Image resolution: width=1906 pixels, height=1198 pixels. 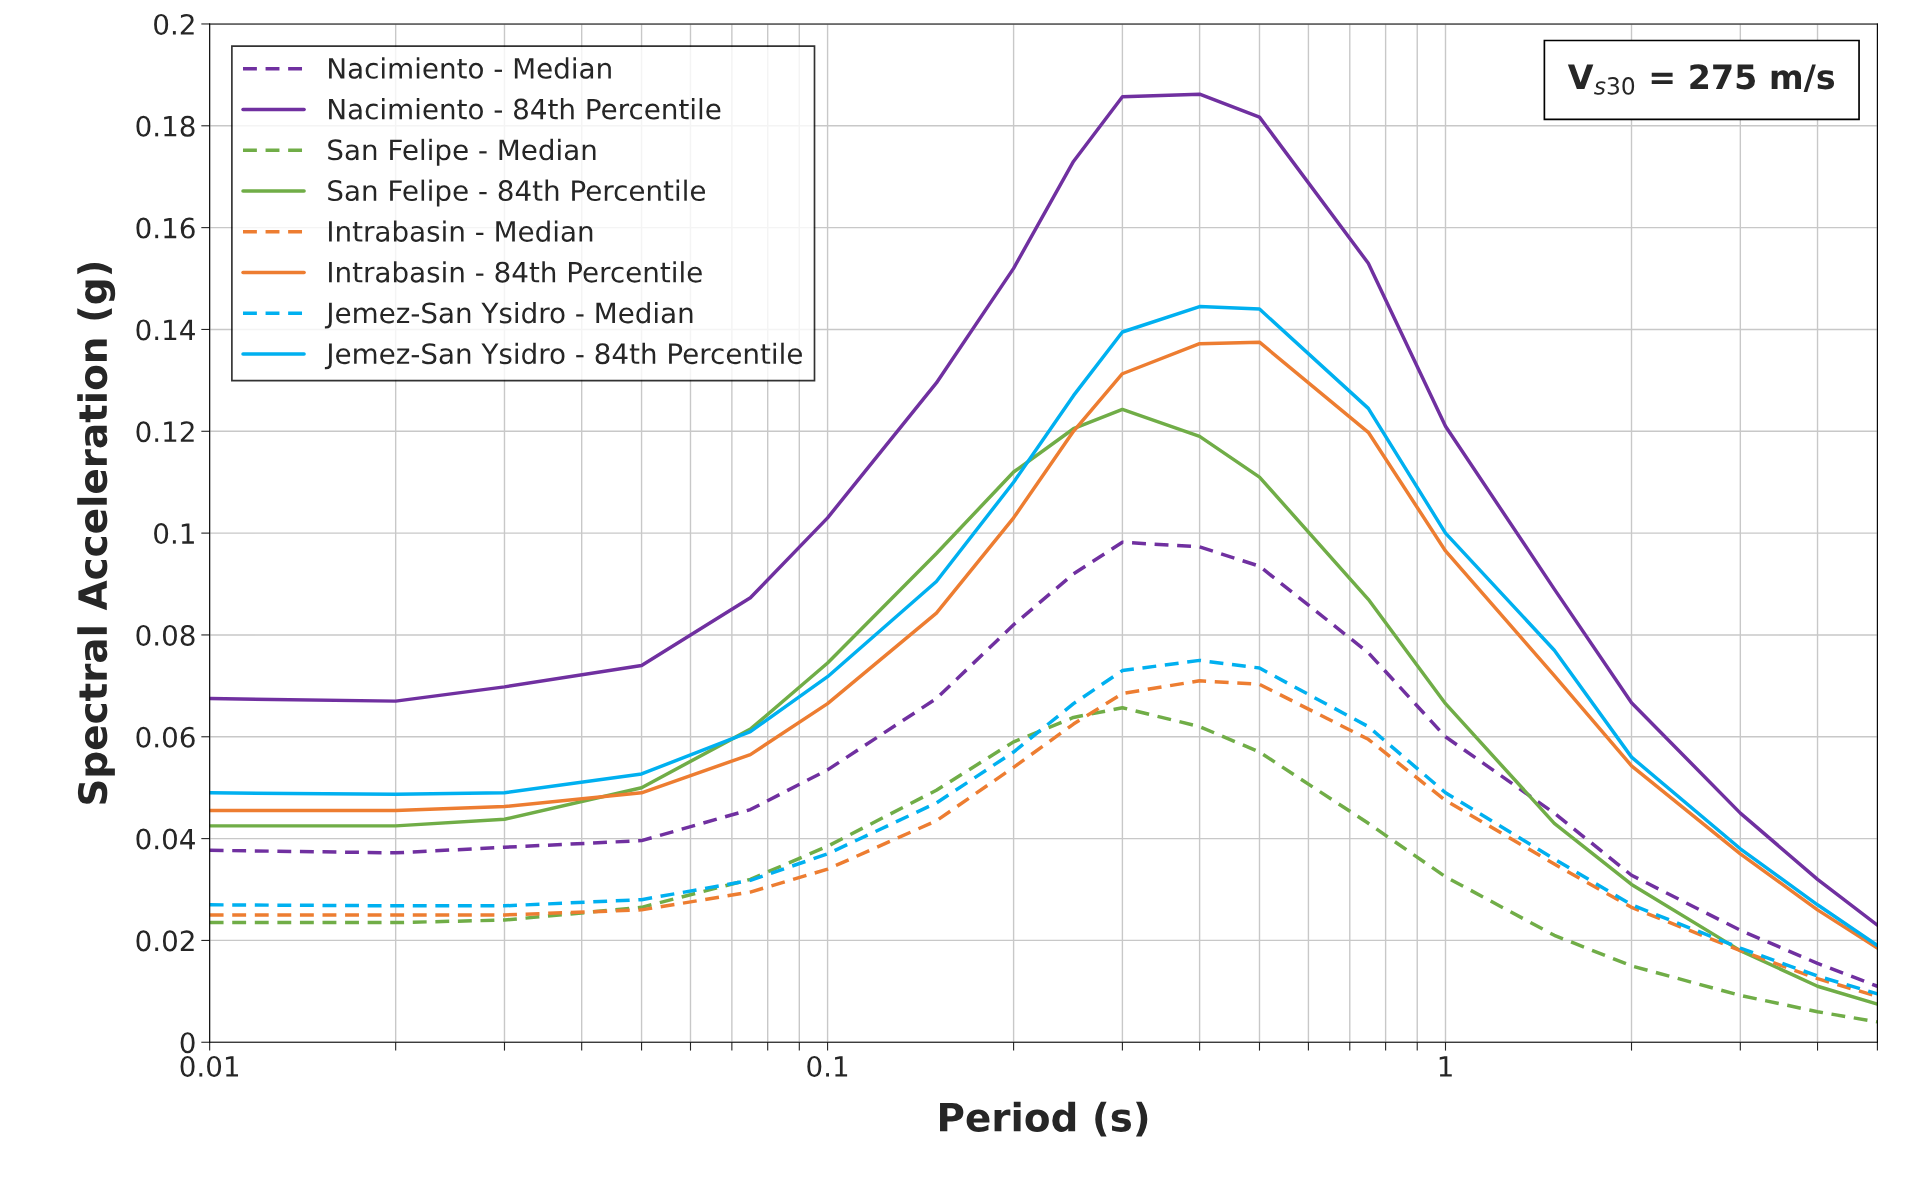 What do you see at coordinates (165, 228) in the screenshot?
I see `y-tick-label: 0.16` at bounding box center [165, 228].